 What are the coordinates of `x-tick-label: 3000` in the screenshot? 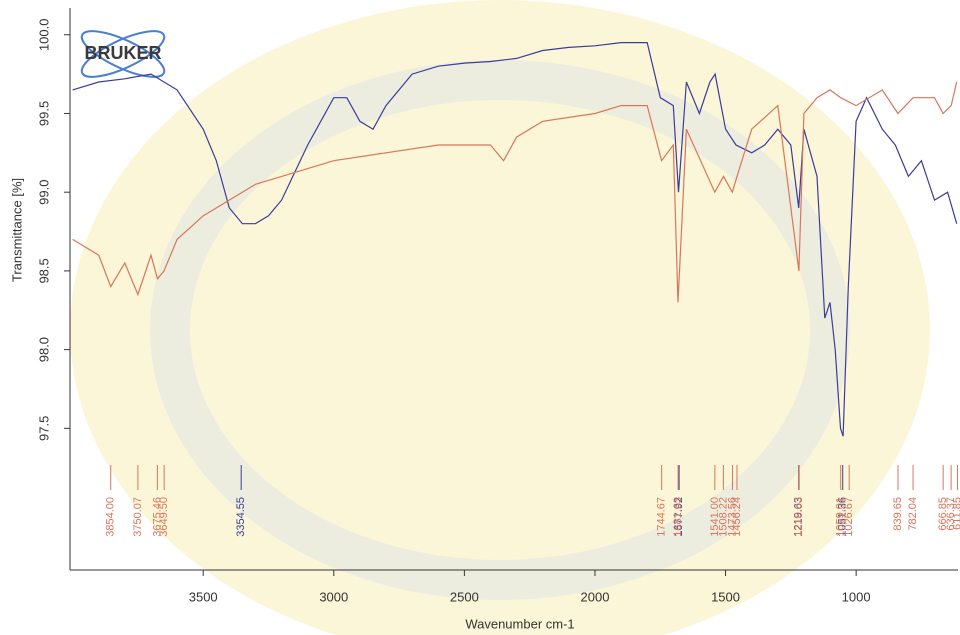 It's located at (333, 596).